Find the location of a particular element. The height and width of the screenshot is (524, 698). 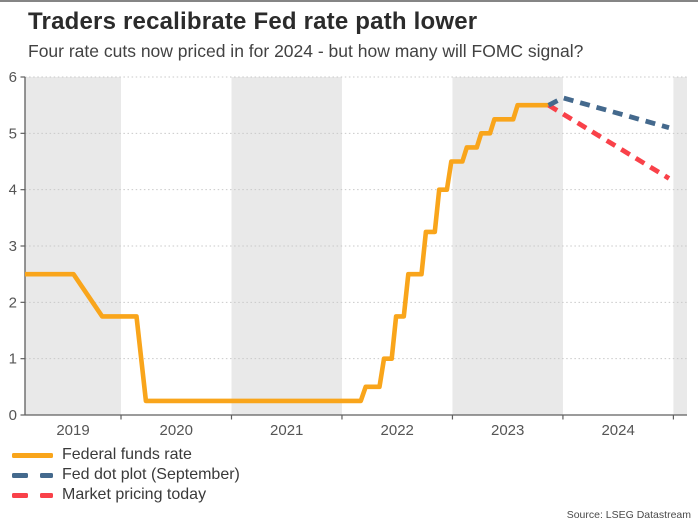

y-tick-label: 2 is located at coordinates (13, 302).